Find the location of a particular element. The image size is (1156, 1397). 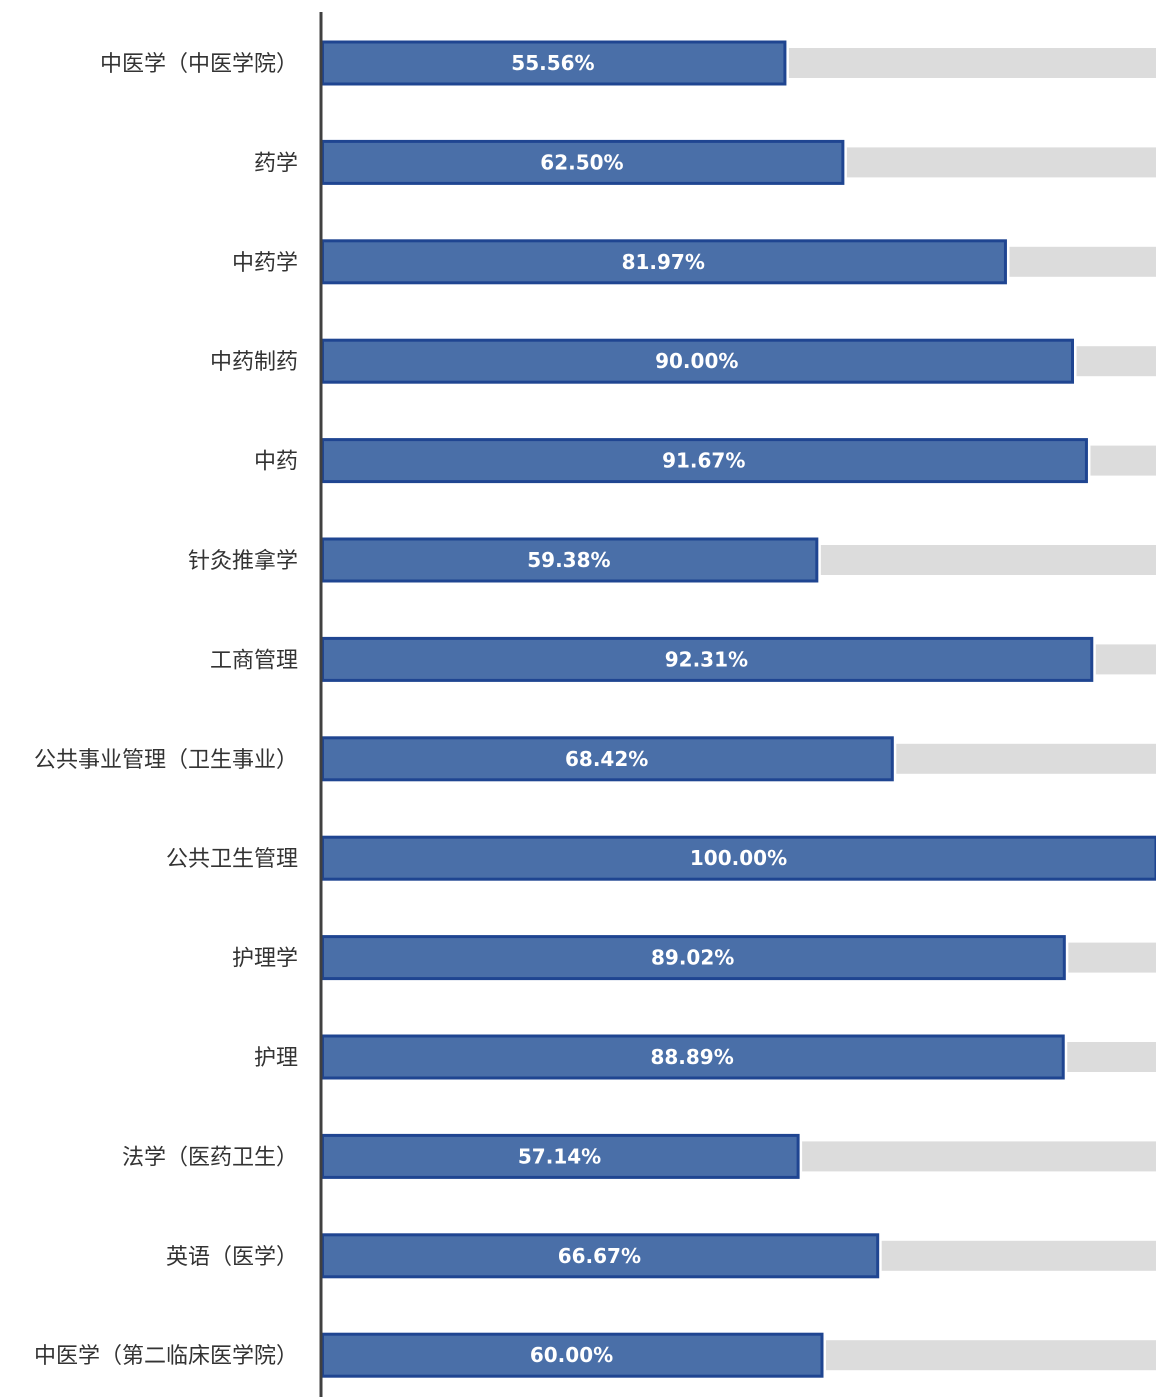

value-label: 89.02% is located at coordinates (692, 958).